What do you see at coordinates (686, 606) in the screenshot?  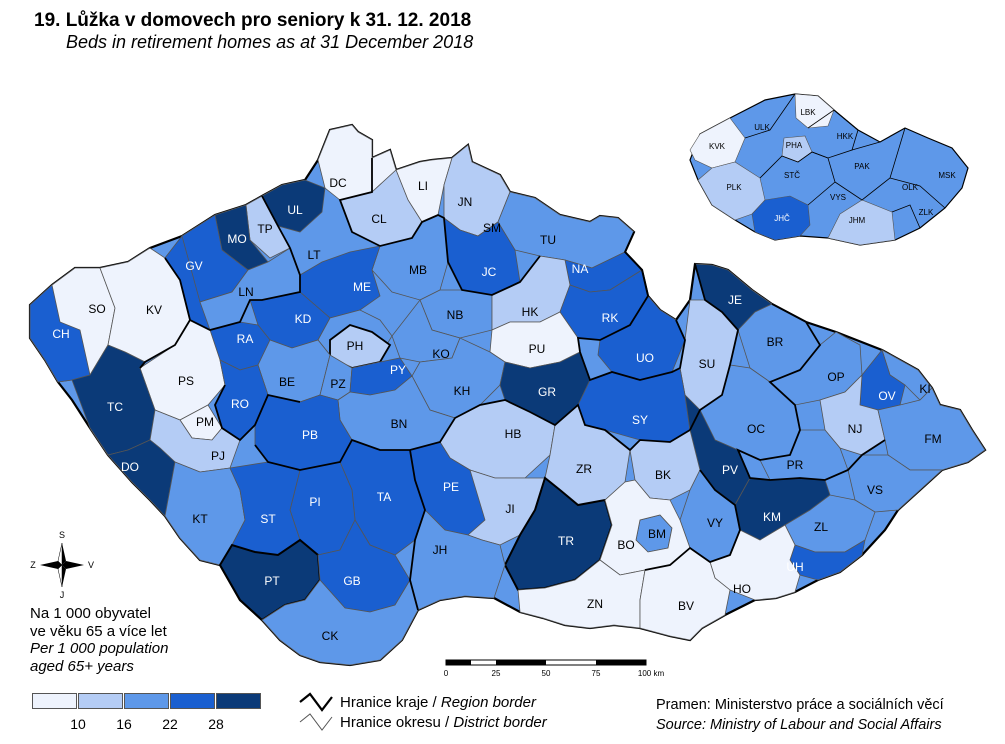 I see `district-label-bv: BV` at bounding box center [686, 606].